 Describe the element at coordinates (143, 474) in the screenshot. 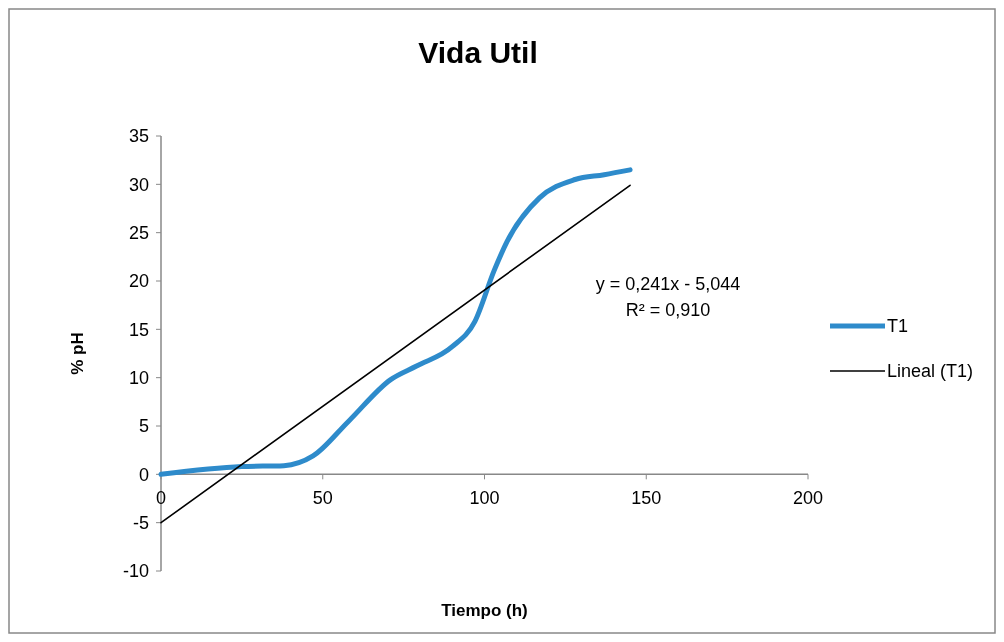

I see `y-tick-label: 0` at that location.